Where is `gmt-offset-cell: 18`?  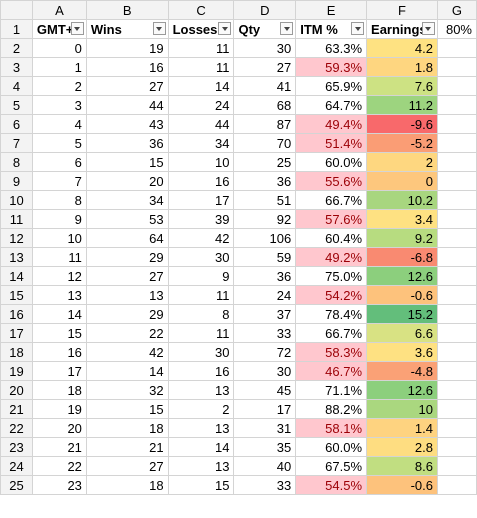 gmt-offset-cell: 18 is located at coordinates (59, 390).